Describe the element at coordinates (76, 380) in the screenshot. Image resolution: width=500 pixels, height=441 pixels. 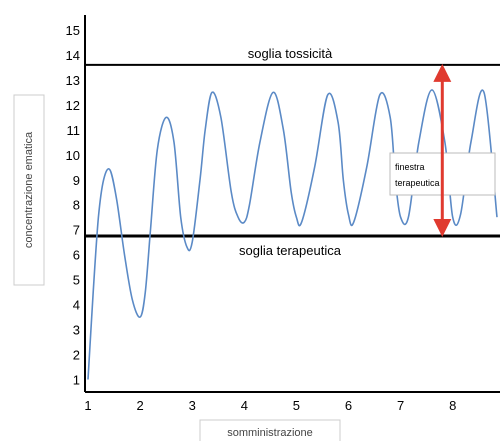
I see `y-tick-label: 1` at that location.